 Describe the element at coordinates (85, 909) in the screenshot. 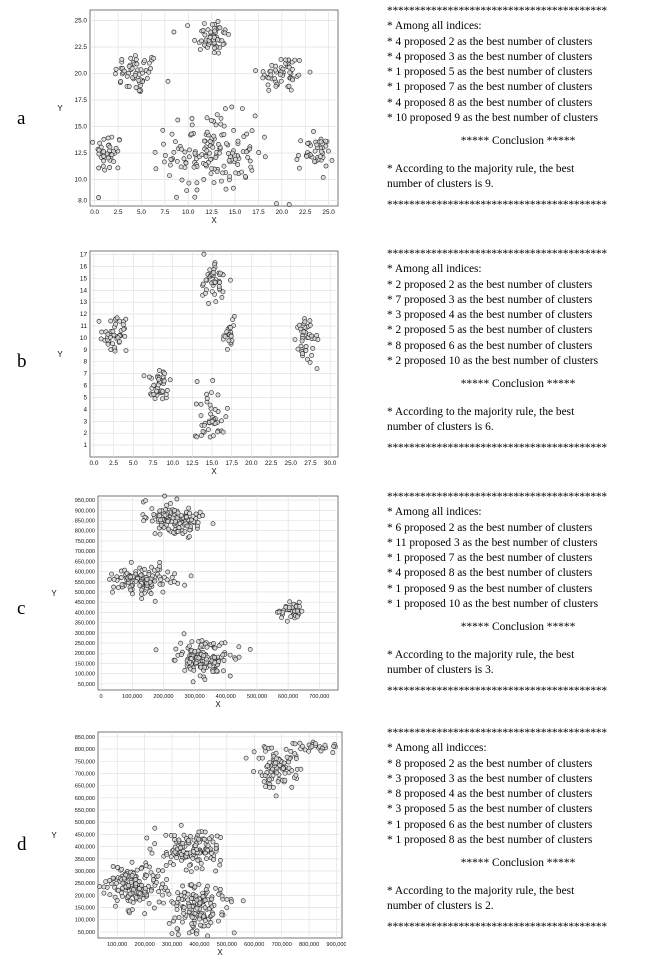

I see `y-tick-label: 150,000` at that location.